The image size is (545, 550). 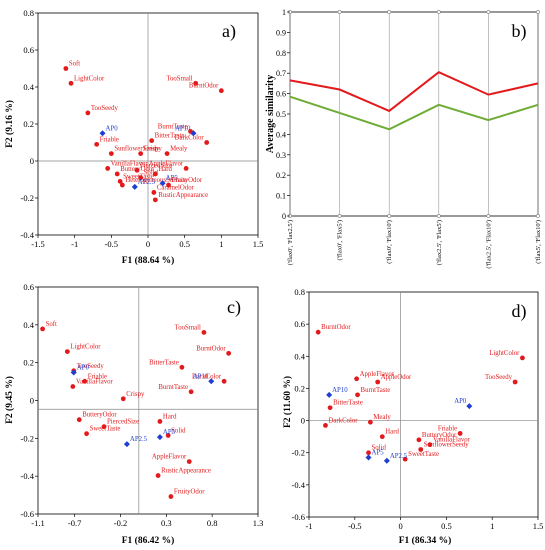 What do you see at coordinates (283, 114) in the screenshot?
I see `y-tick-labels: 0 0.1 0.2 0.3 0.4 0.5 0.6 0.7 0.8 0.9 1` at bounding box center [283, 114].